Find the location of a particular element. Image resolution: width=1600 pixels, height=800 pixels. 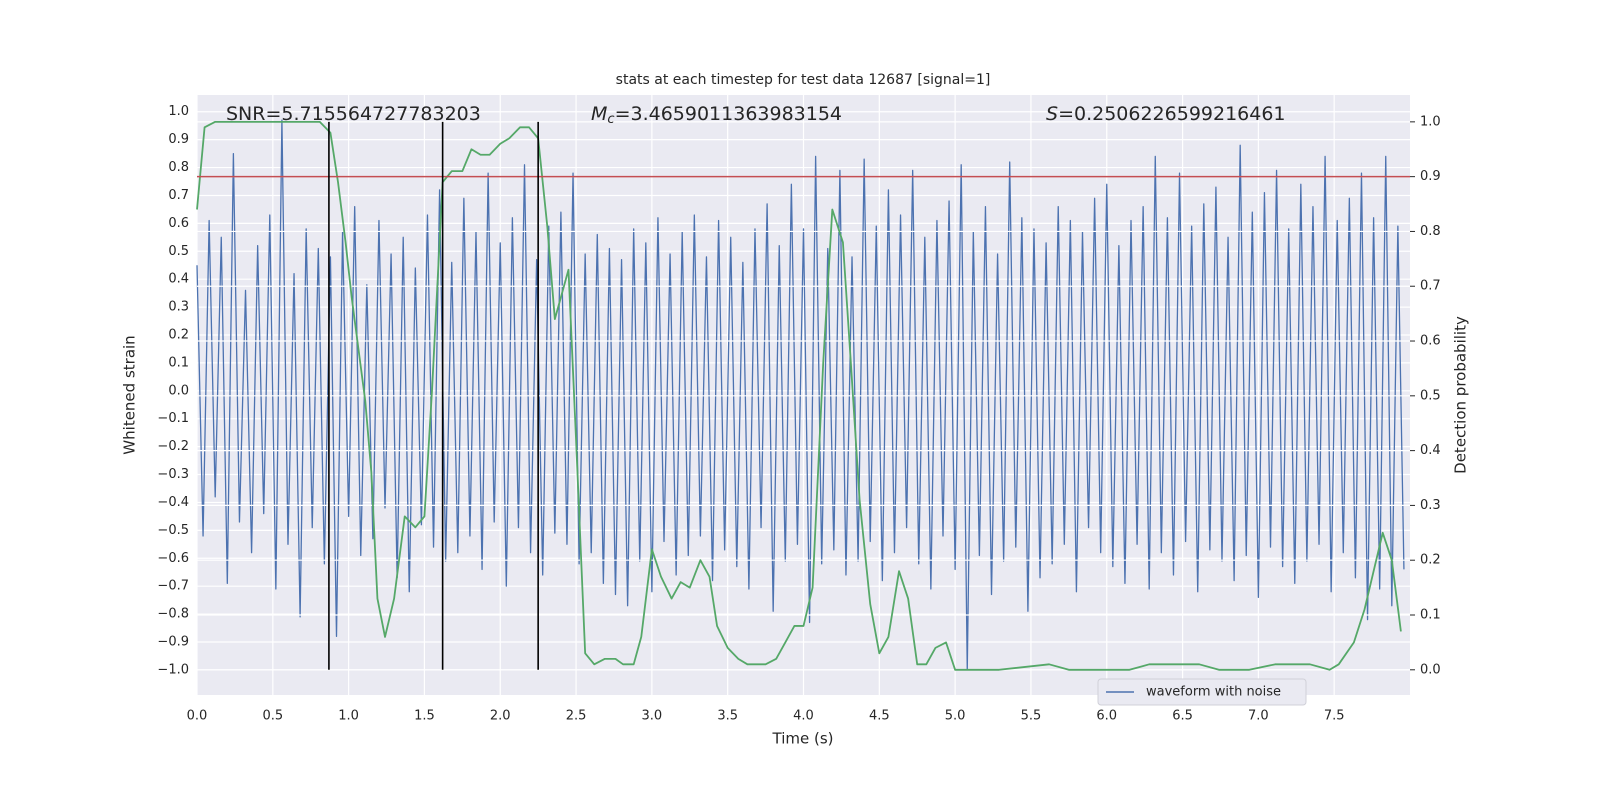

x-tick-label: 1.5 is located at coordinates (424, 716).